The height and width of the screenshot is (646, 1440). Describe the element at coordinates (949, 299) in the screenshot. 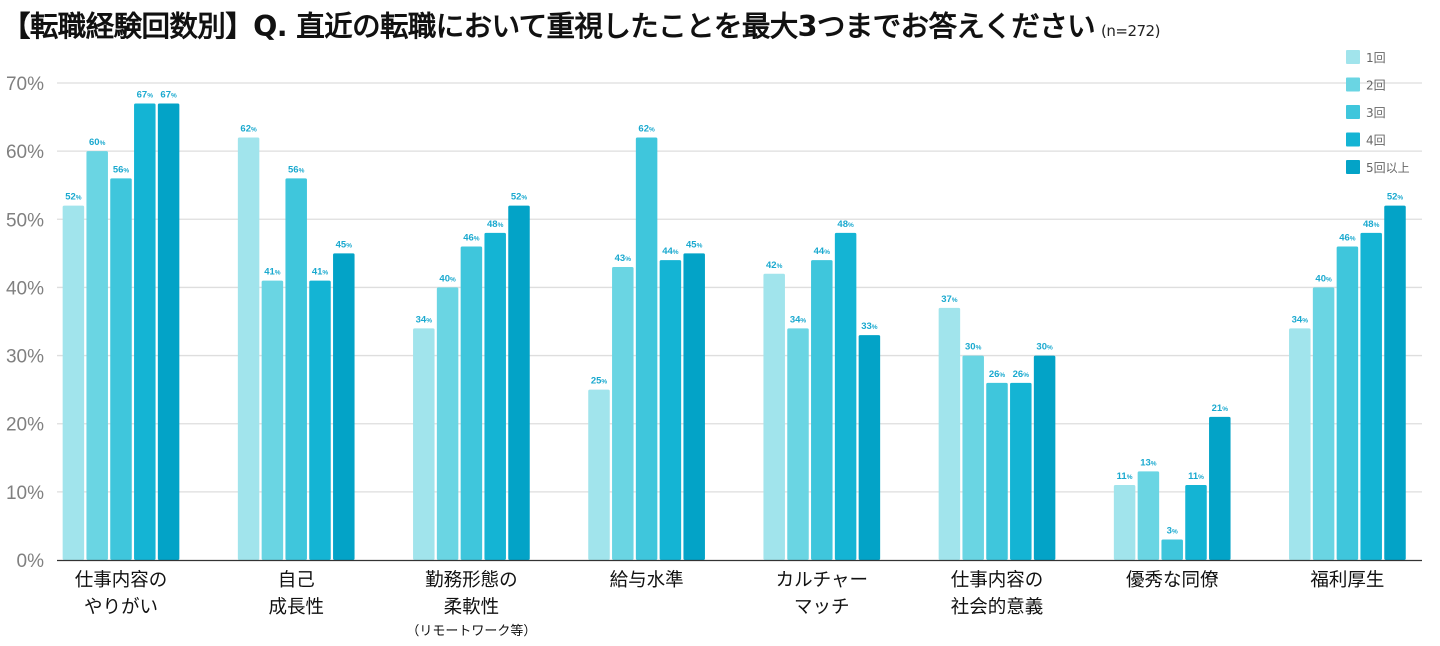

I see `data-label: 37%` at that location.